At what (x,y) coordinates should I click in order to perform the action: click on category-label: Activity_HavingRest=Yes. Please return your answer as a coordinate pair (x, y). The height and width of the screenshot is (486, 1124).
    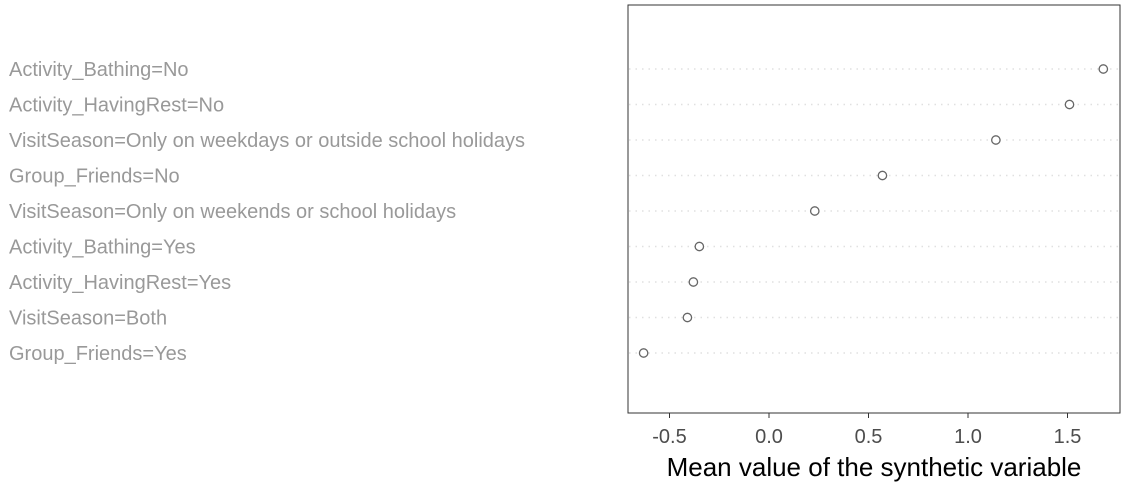
    Looking at the image, I should click on (120, 283).